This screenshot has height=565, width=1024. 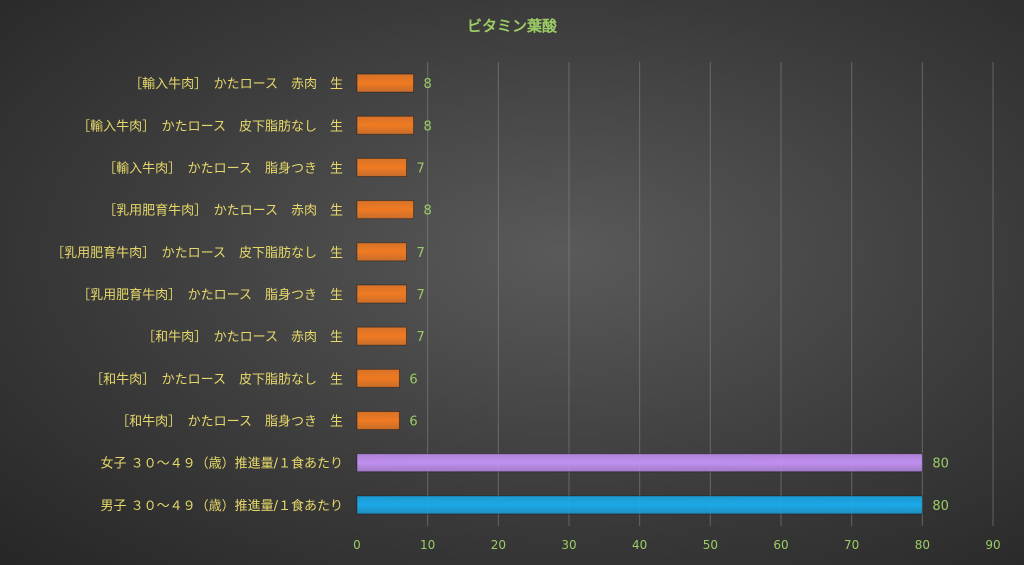 What do you see at coordinates (710, 545) in the screenshot?
I see `x-tick-label: 50` at bounding box center [710, 545].